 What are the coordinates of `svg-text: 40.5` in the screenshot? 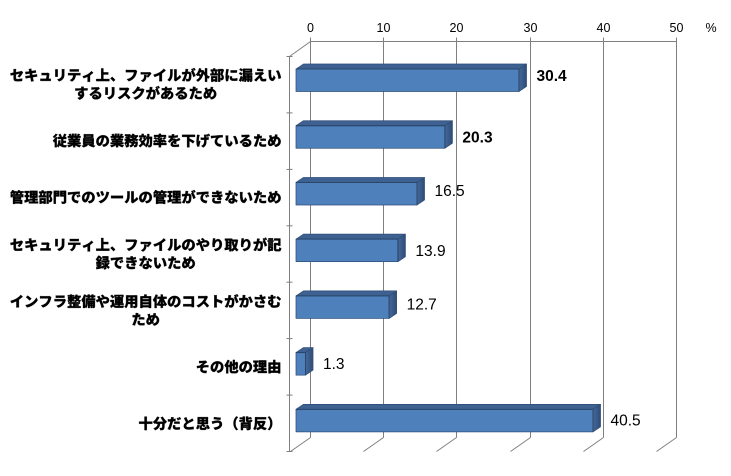 It's located at (626, 421).